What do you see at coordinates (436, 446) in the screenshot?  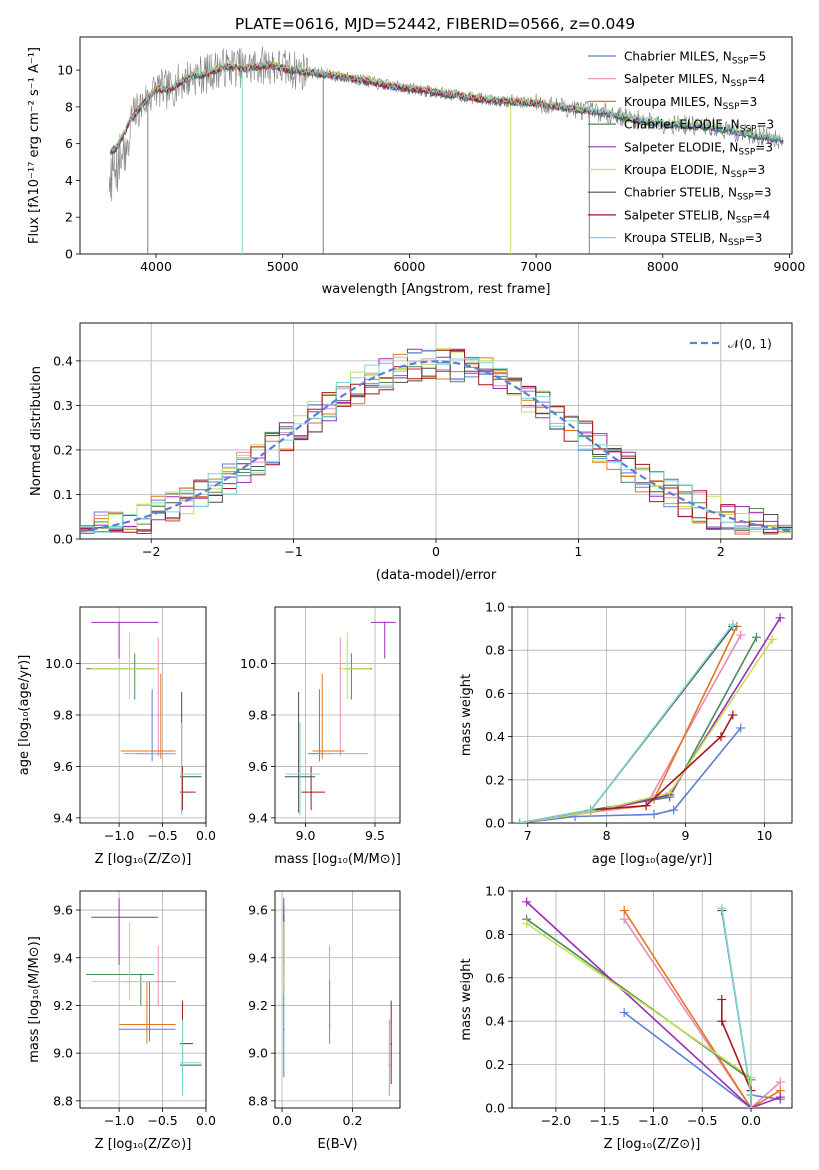 I see `normal-curve-line` at bounding box center [436, 446].